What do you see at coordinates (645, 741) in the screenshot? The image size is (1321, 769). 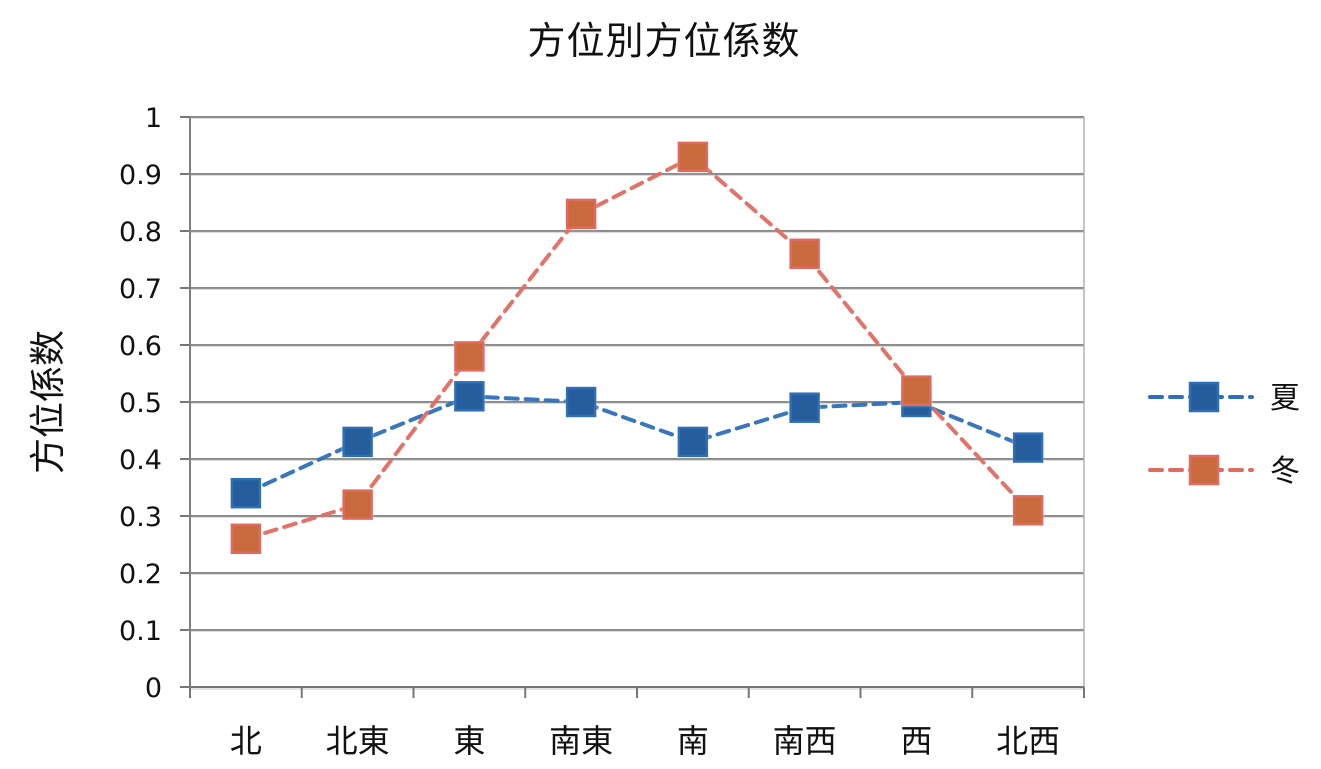 I see `x-axis-categories: 北 北東 東 南東 南 南西 西 北西` at bounding box center [645, 741].